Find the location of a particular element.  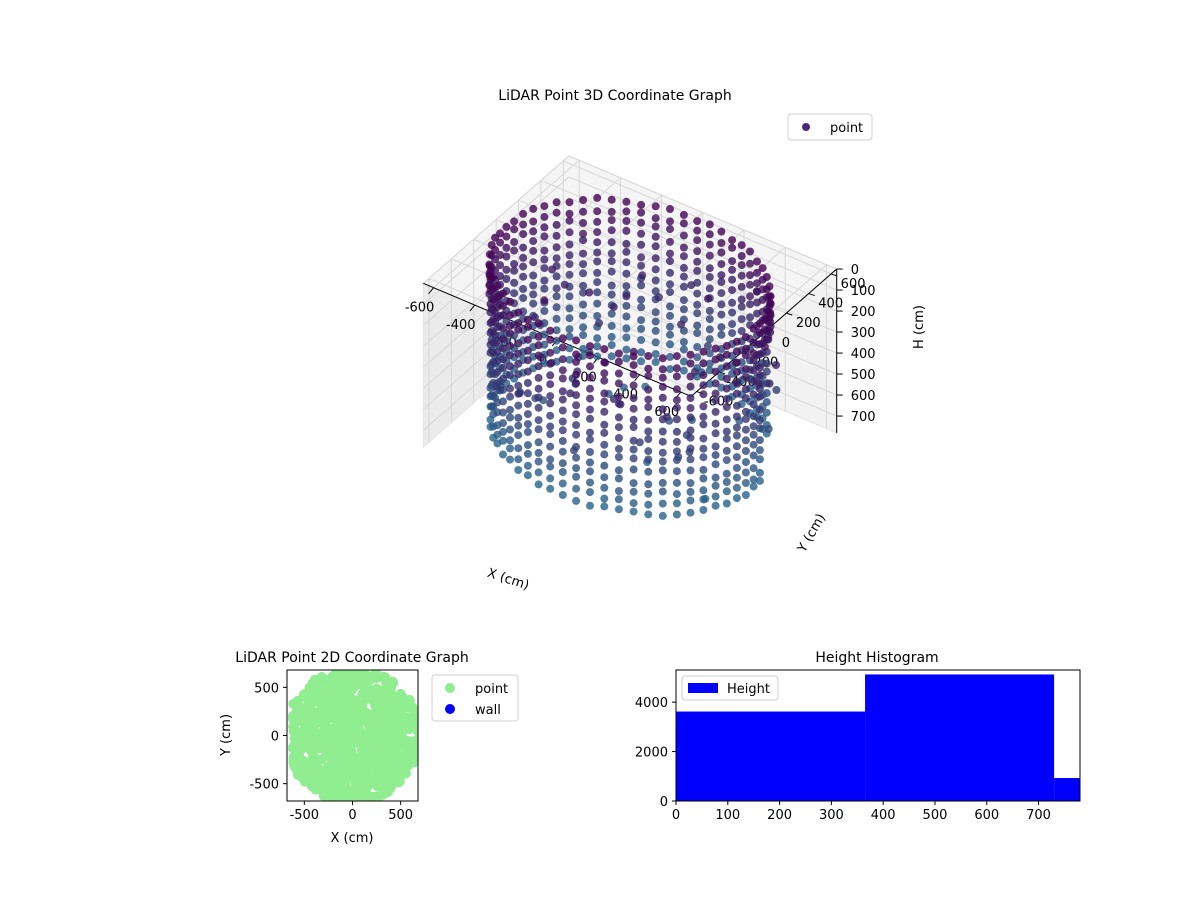

chart3d-ytick-mark is located at coordinates (789, 314).